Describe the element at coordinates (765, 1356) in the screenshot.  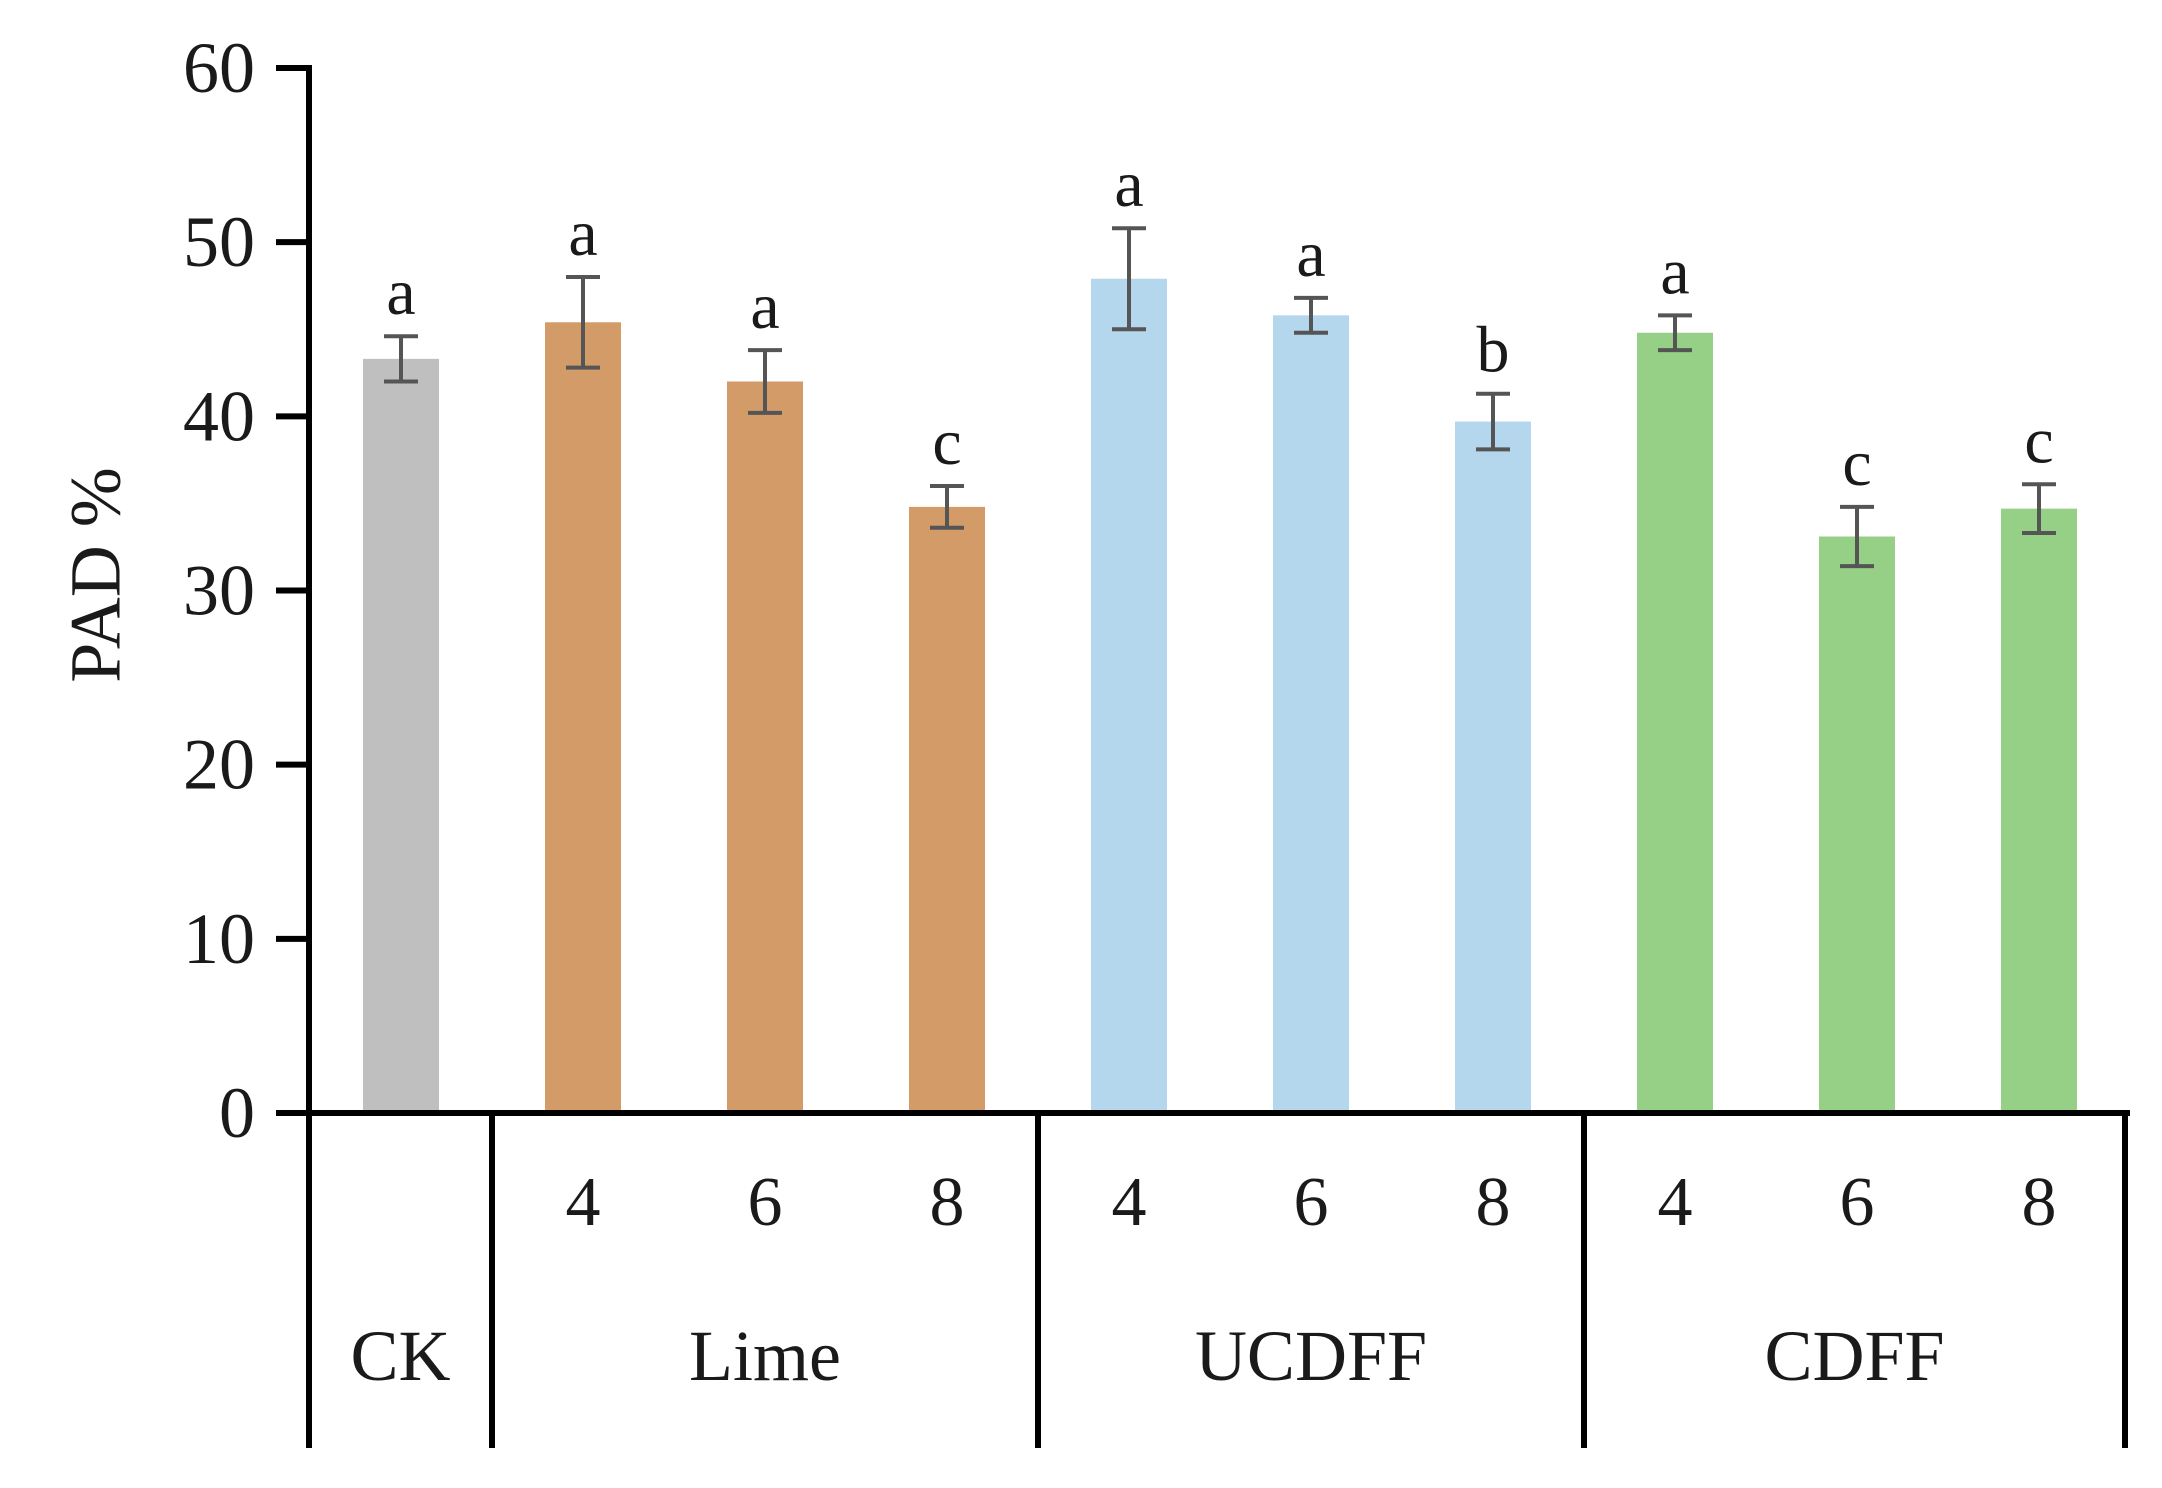
I see `x-group-label: Lime` at that location.